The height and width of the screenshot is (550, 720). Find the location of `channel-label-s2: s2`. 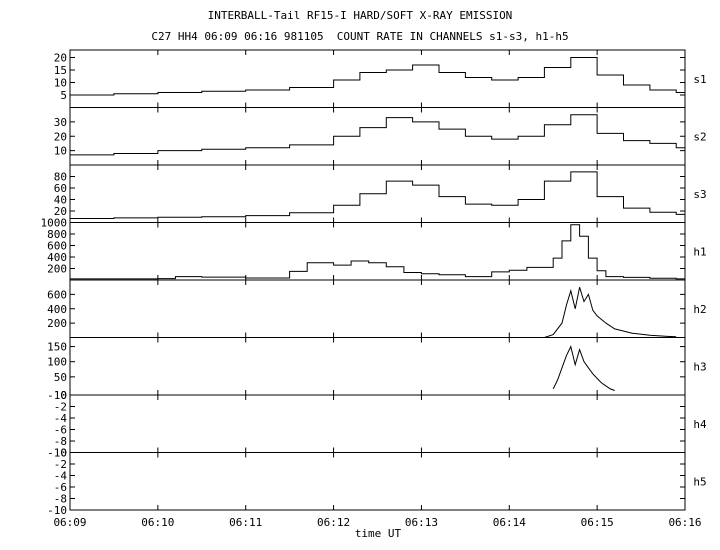

channel-label-s2: s2 is located at coordinates (699, 136).